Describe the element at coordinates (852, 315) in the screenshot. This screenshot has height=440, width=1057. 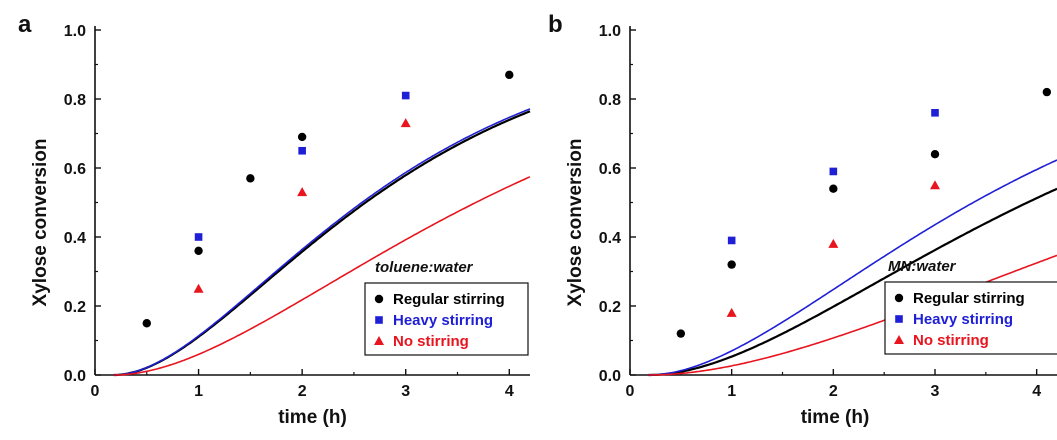
I see `fit-curve` at that location.